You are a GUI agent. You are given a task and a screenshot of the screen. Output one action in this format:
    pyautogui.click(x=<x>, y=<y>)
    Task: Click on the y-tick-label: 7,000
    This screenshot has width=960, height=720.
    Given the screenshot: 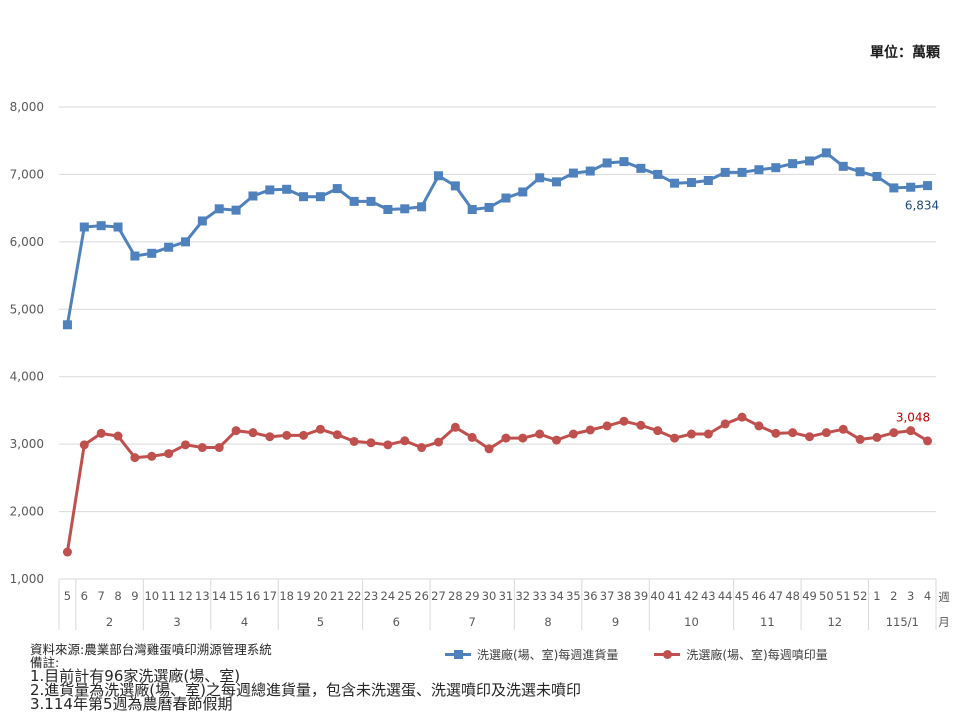 What is the action you would take?
    pyautogui.click(x=27, y=174)
    